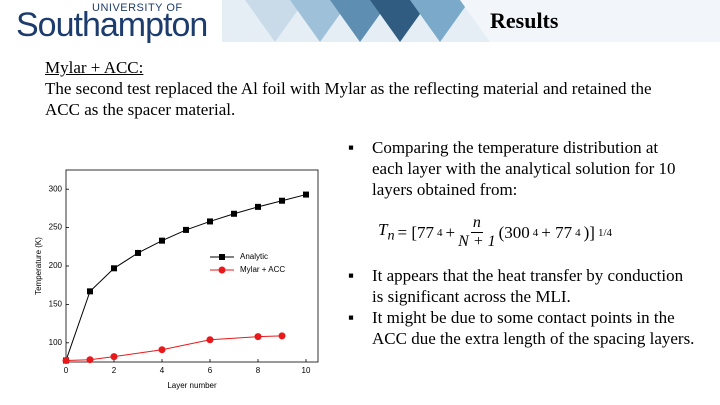 This screenshot has width=720, height=405. What do you see at coordinates (56, 304) in the screenshot?
I see `y-tick-label: 150` at bounding box center [56, 304].